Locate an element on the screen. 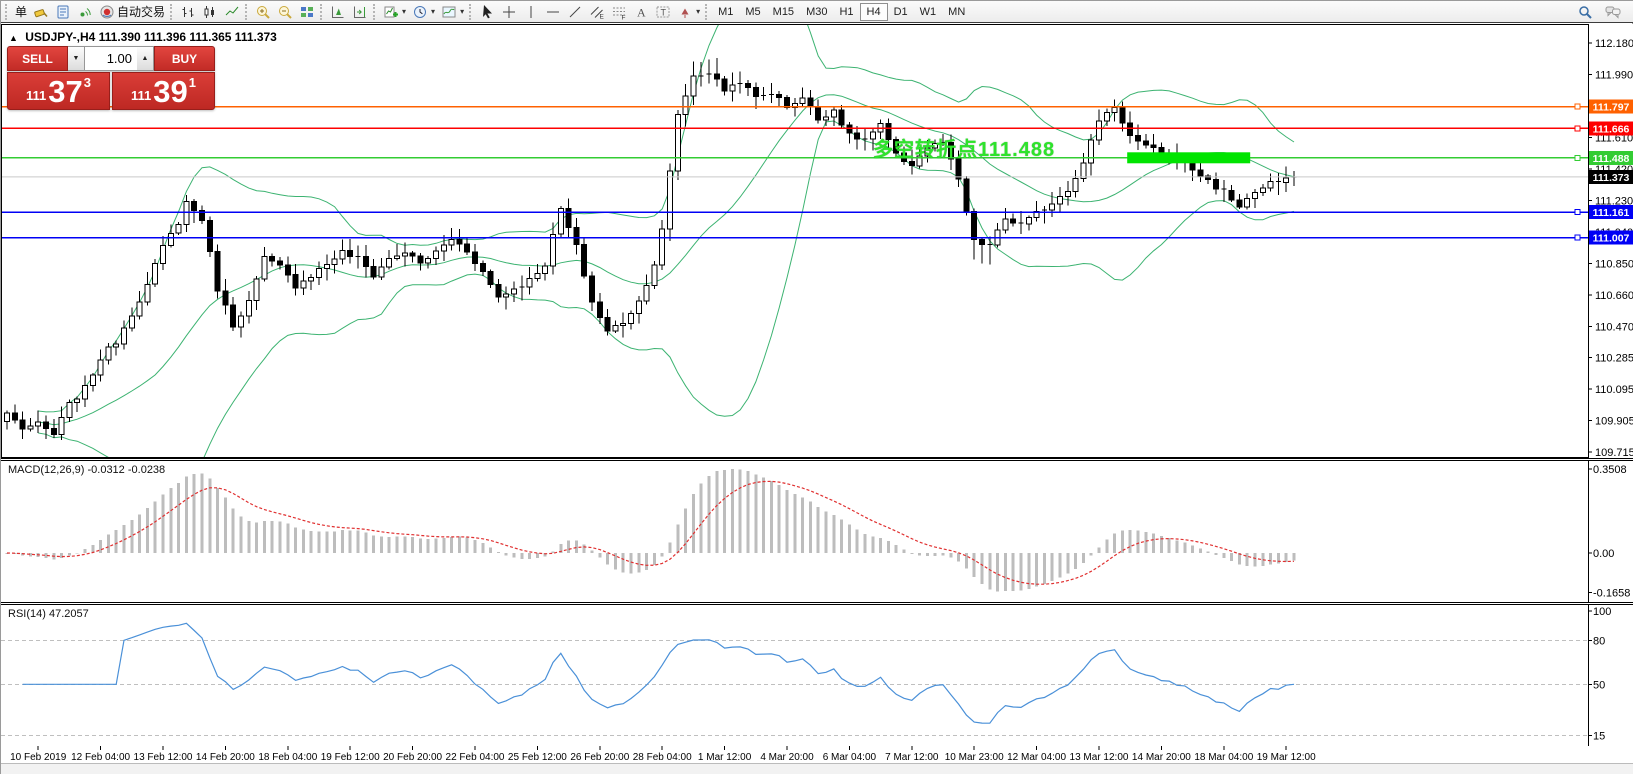  indicators-icon-button: ▾ is located at coordinates (394, 12).